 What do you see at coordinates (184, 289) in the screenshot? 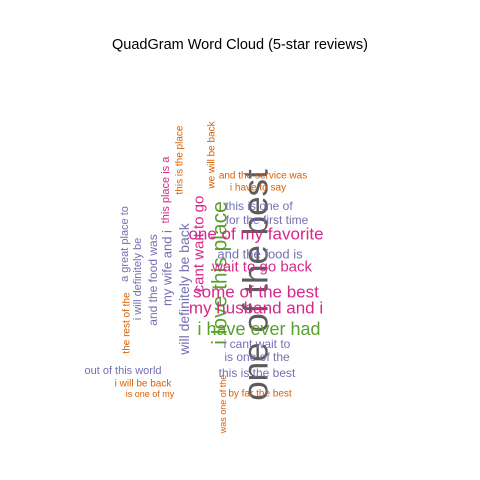
I see `word-will-definitely-be-back: will definitely be back` at bounding box center [184, 289].